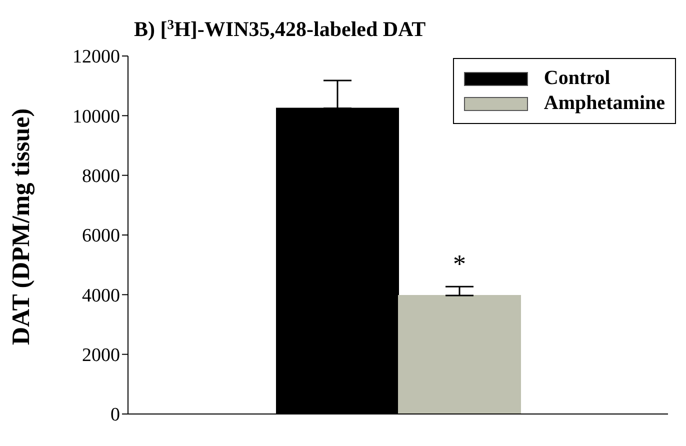 Image resolution: width=686 pixels, height=446 pixels. I want to click on chart-title: B) [$^{3}$H]-WIN35,428-labeled DAT, so click(280, 28).